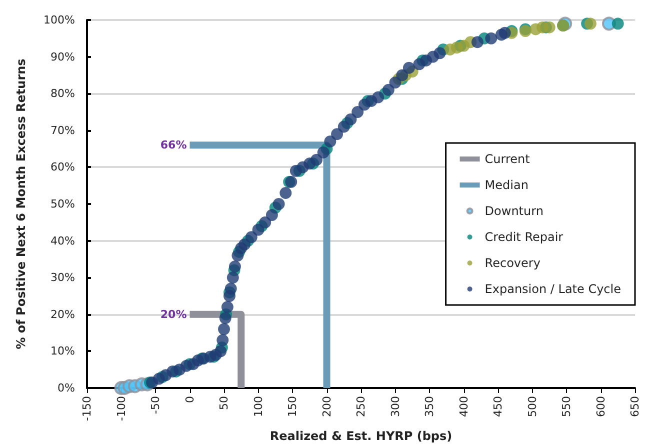 Image resolution: width=650 pixels, height=447 pixels. What do you see at coordinates (507, 159) in the screenshot?
I see `legend-label: Current` at bounding box center [507, 159].